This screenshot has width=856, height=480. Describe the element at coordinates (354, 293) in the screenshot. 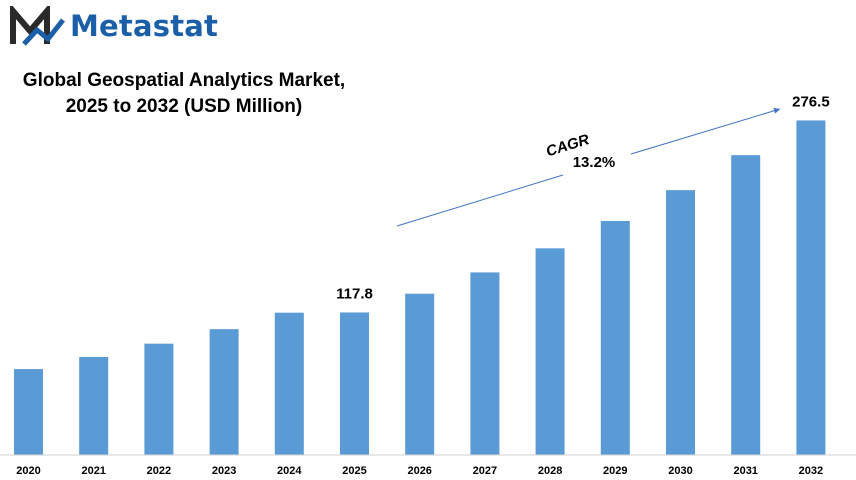

I see `data-label-2025: 117.8` at that location.